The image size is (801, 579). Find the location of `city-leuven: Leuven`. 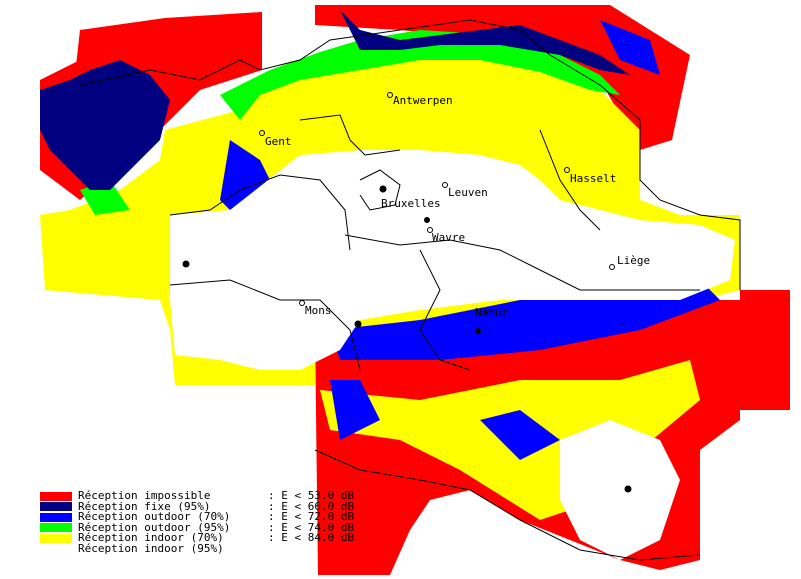

city-leuven: Leuven is located at coordinates (465, 190).